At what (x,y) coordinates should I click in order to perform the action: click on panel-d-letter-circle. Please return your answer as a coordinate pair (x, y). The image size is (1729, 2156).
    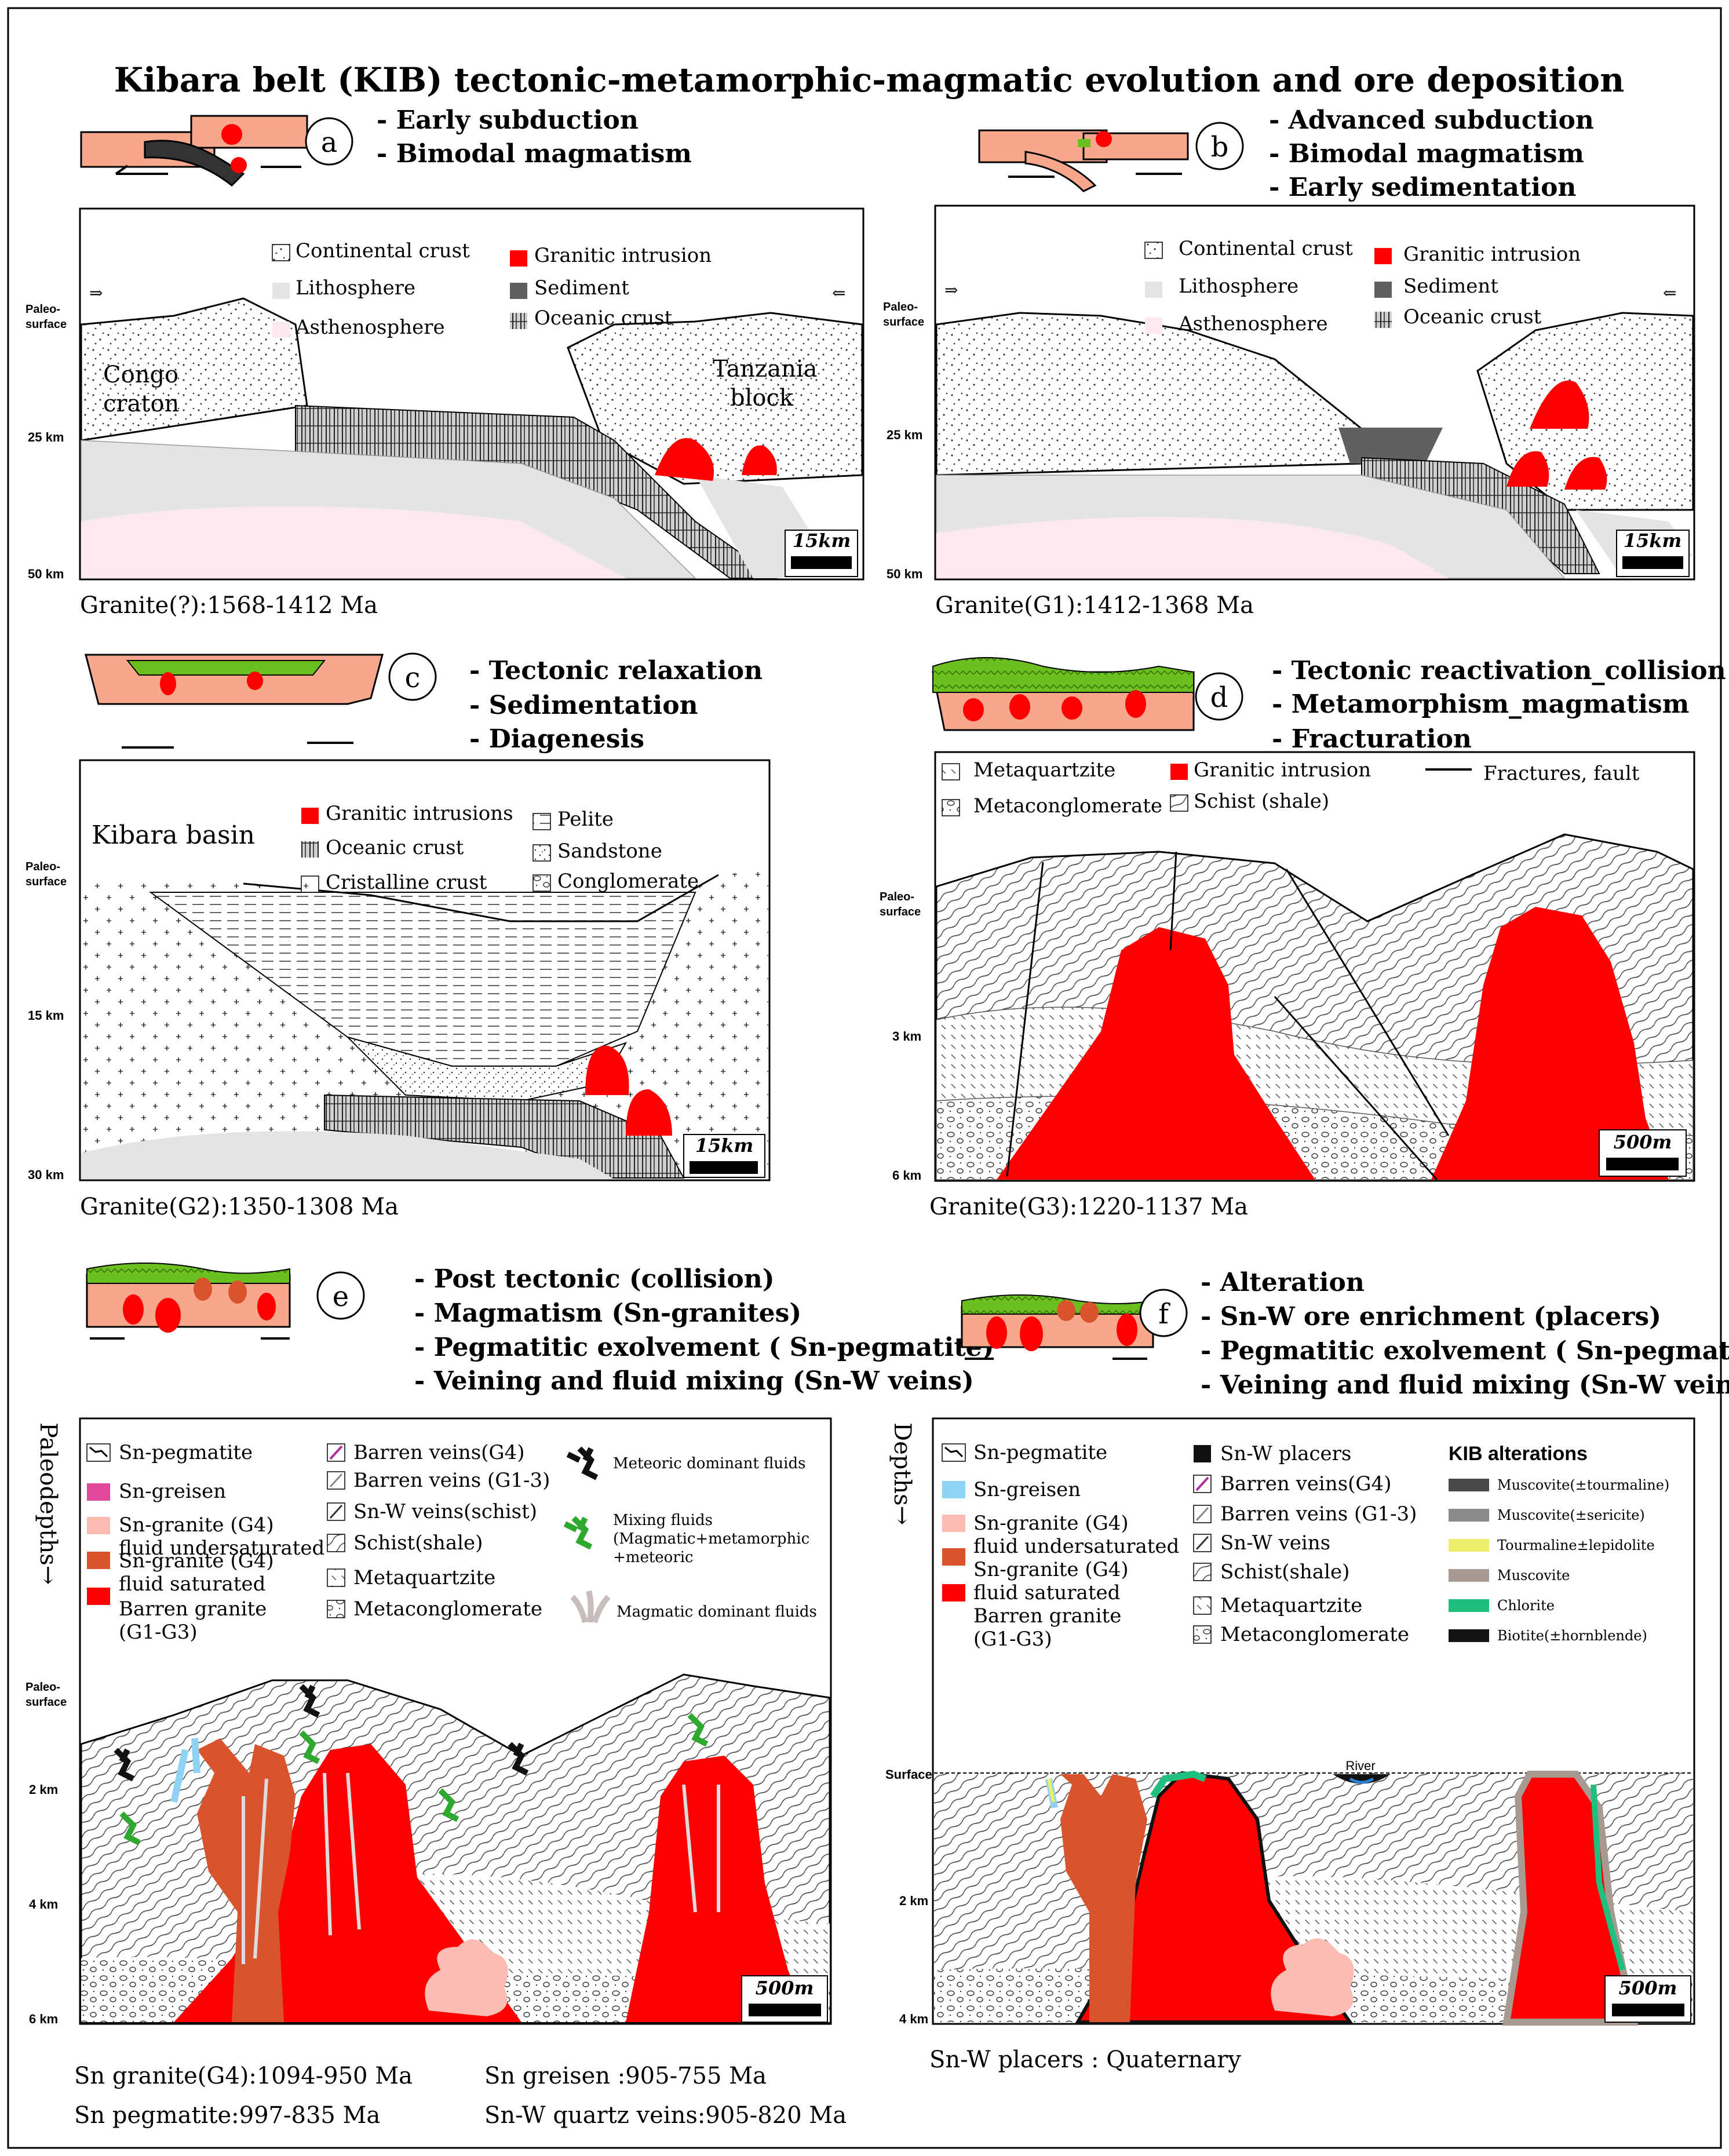
    Looking at the image, I should click on (1219, 696).